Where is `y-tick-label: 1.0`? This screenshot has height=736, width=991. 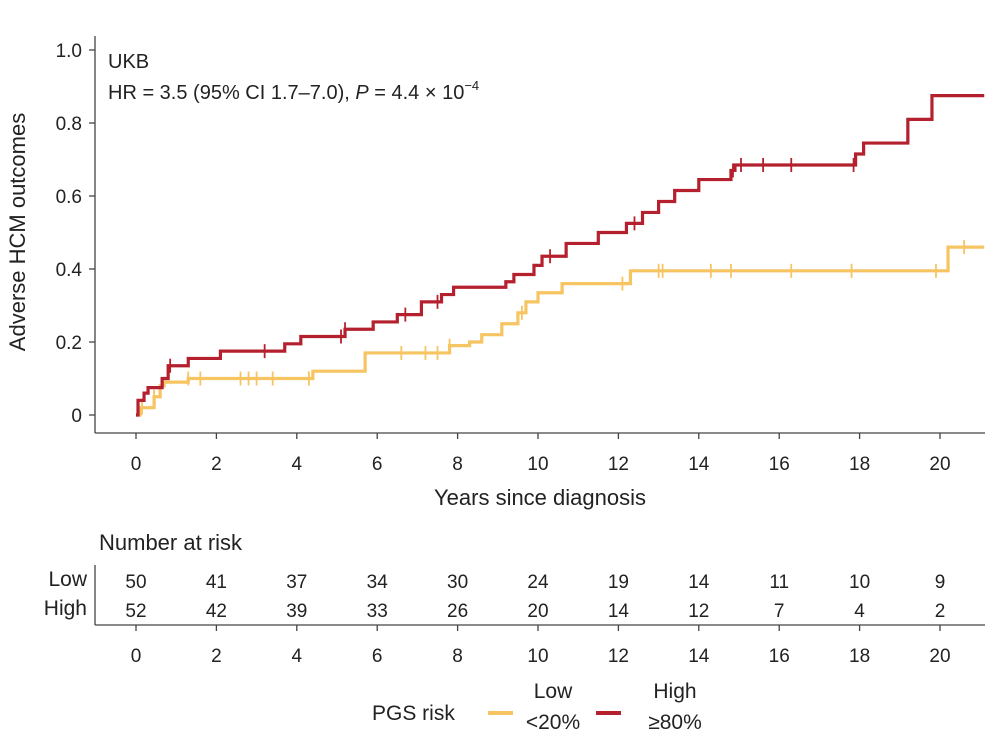 y-tick-label: 1.0 is located at coordinates (69, 51).